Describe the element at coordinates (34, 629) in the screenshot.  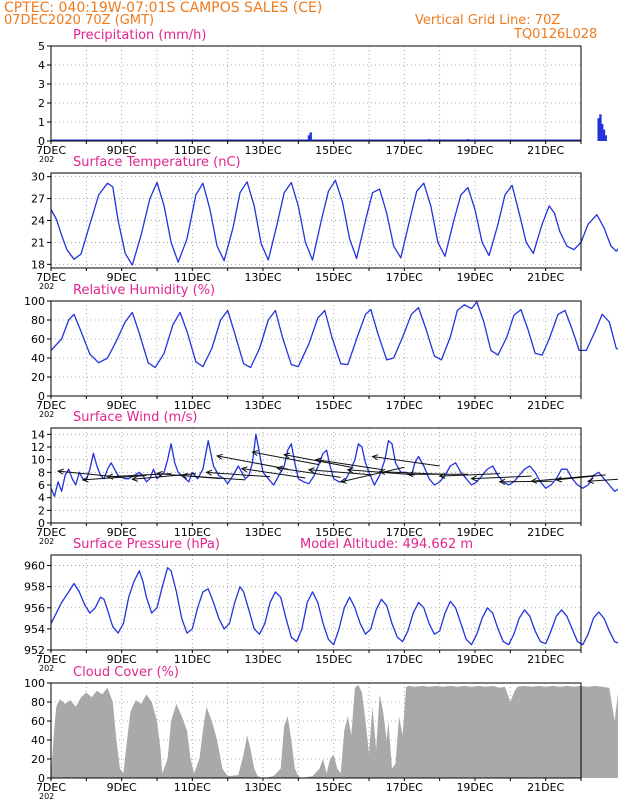
I see `y-tick-label: 954` at that location.